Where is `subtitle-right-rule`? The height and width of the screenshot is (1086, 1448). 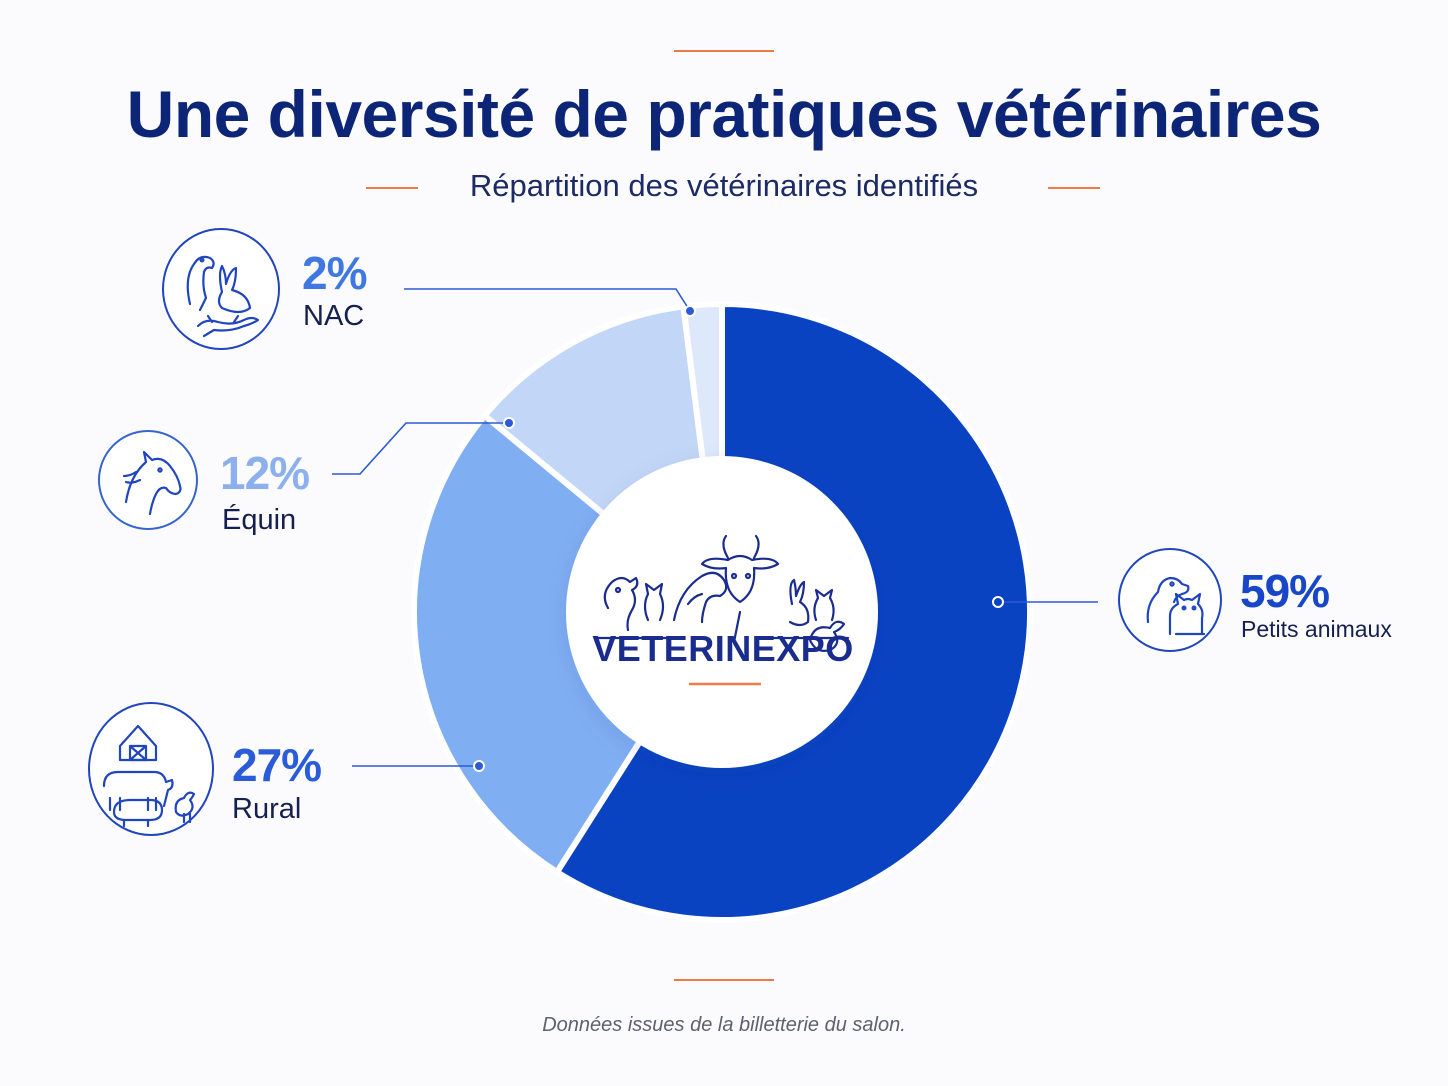 subtitle-right-rule is located at coordinates (1074, 188).